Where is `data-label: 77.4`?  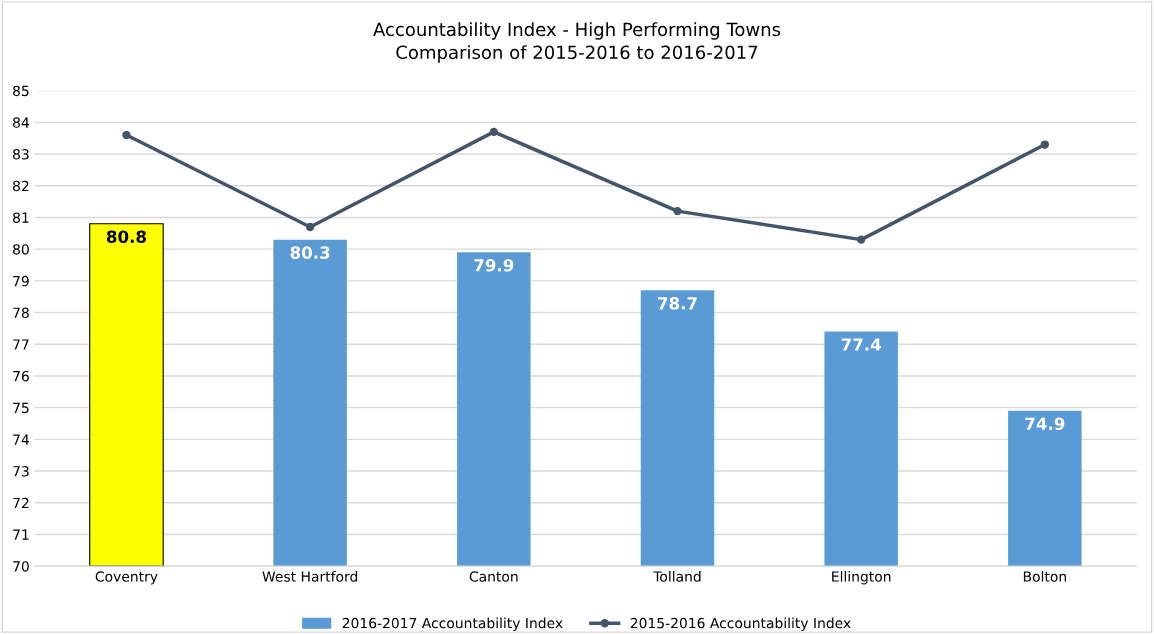
data-label: 77.4 is located at coordinates (861, 344).